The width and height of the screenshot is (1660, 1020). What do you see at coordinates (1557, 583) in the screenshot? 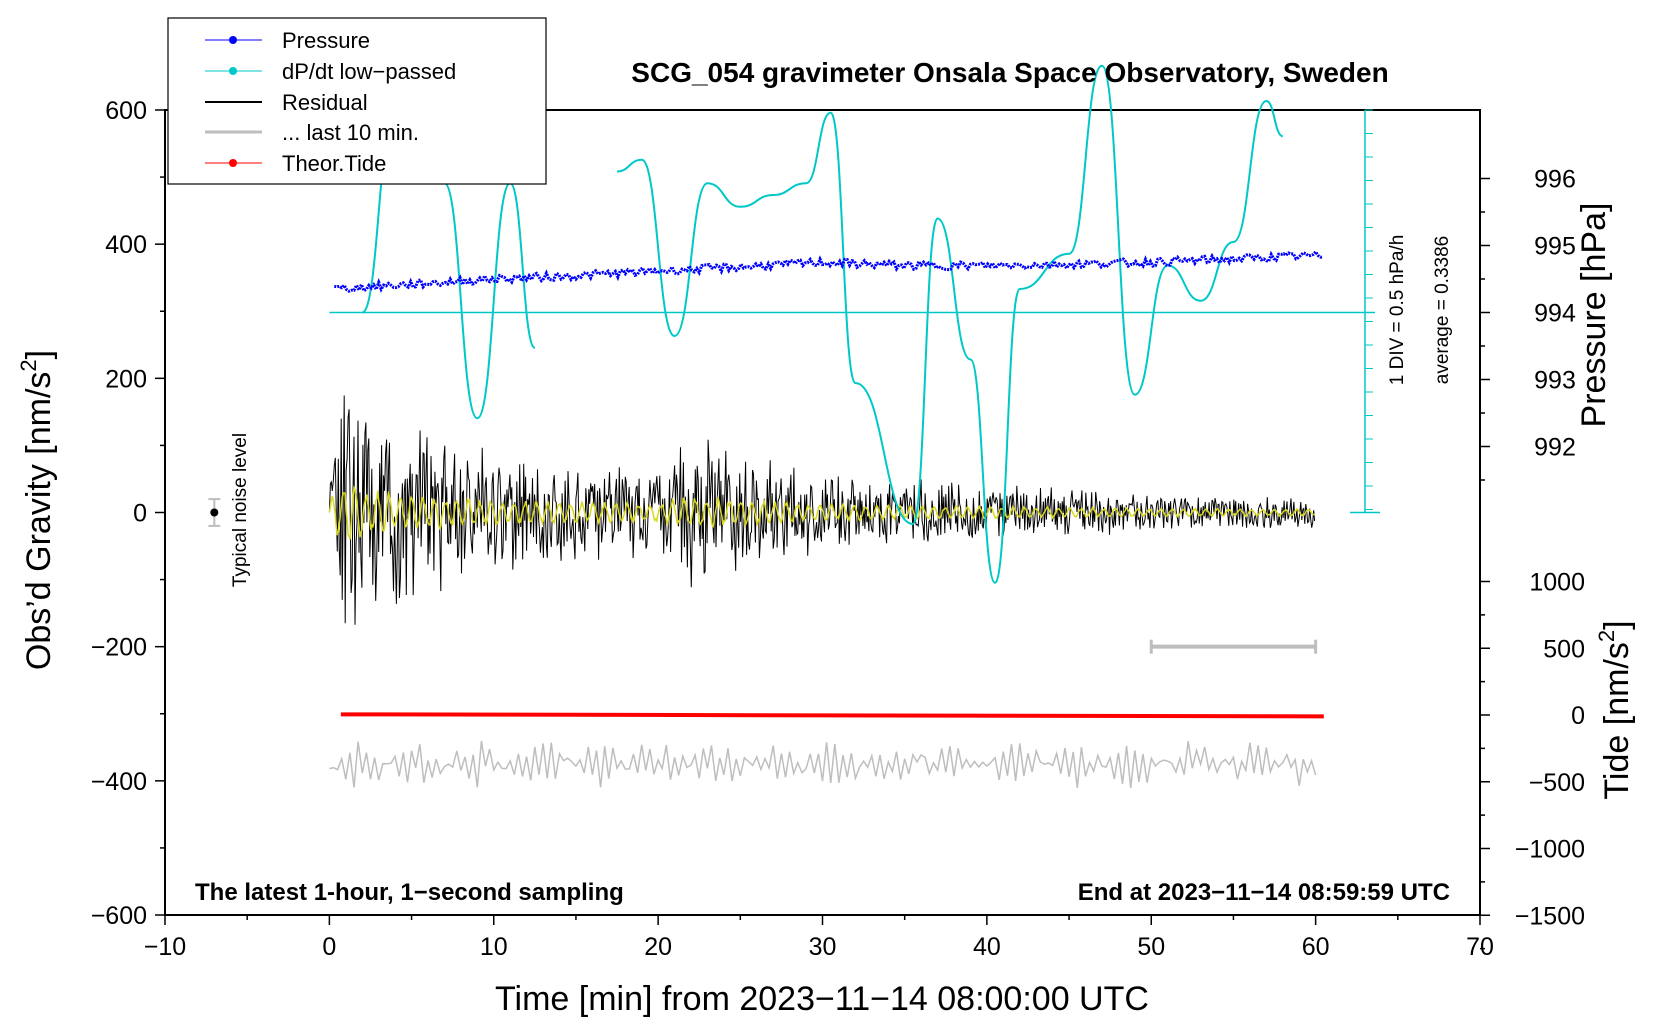
I see `tide-tick-label: 1000` at bounding box center [1557, 583].